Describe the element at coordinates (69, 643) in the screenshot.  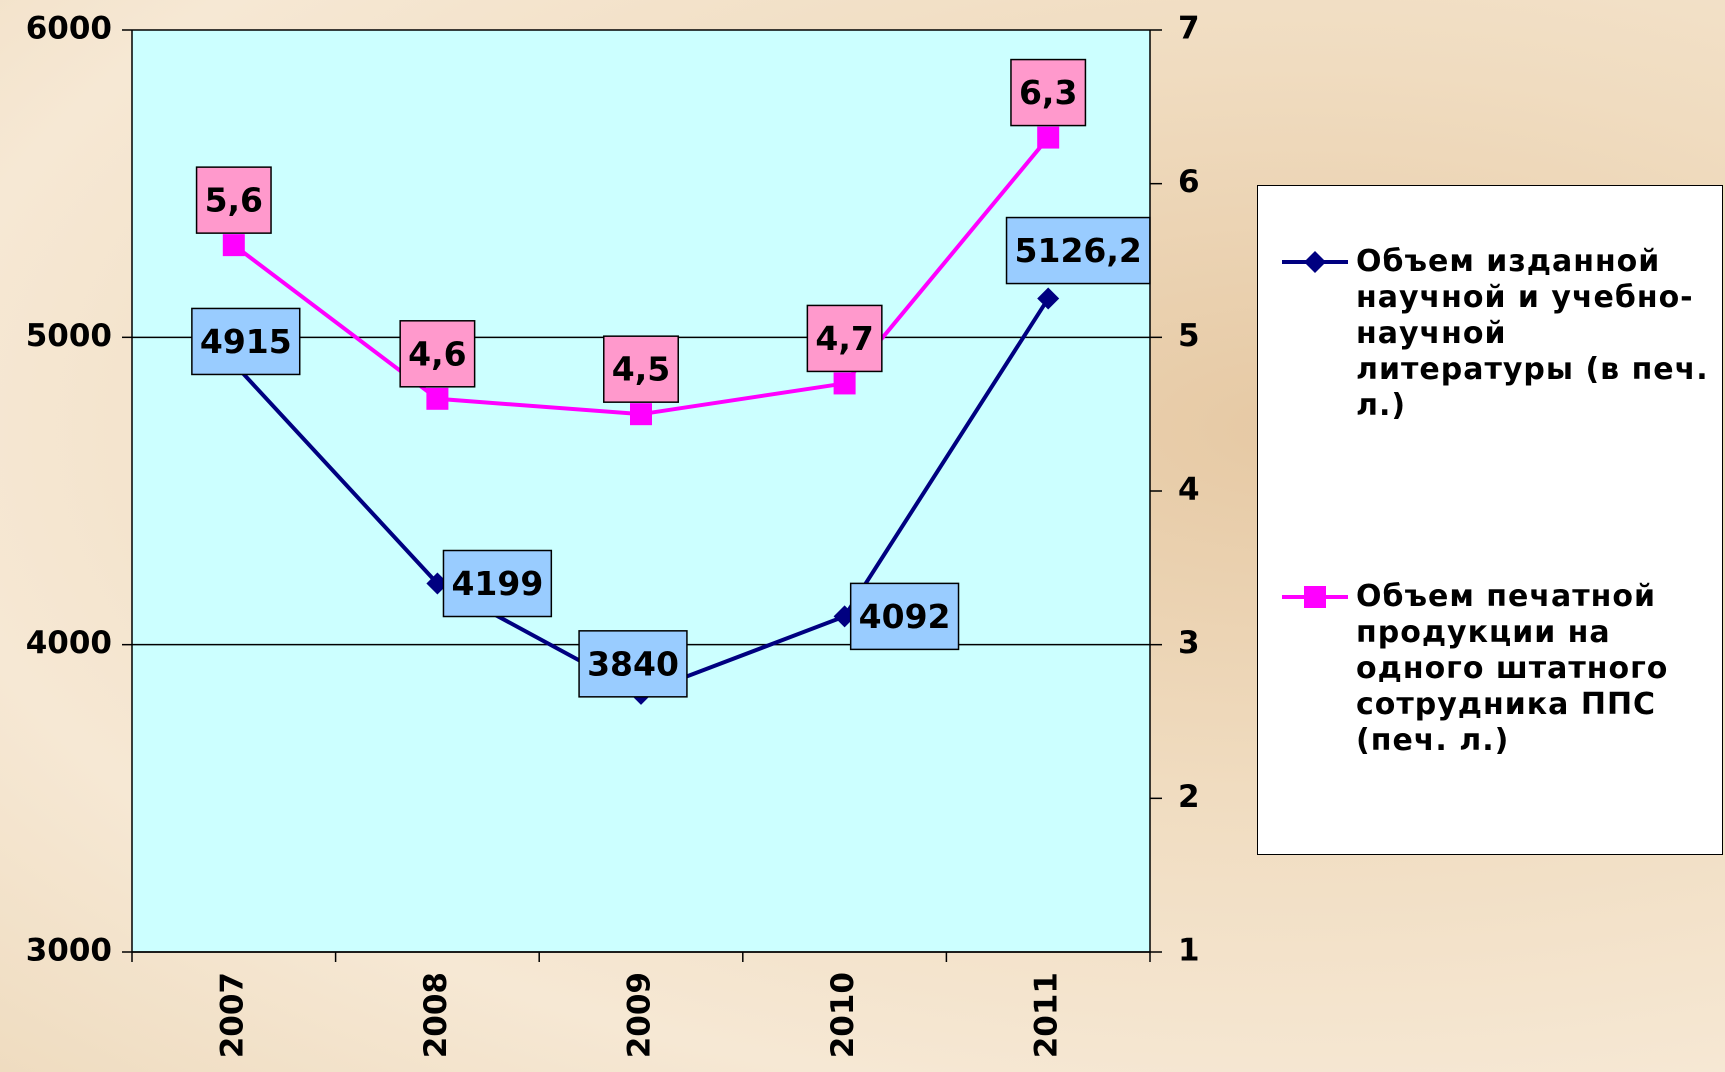
I see `y-tick-label: 4000` at that location.